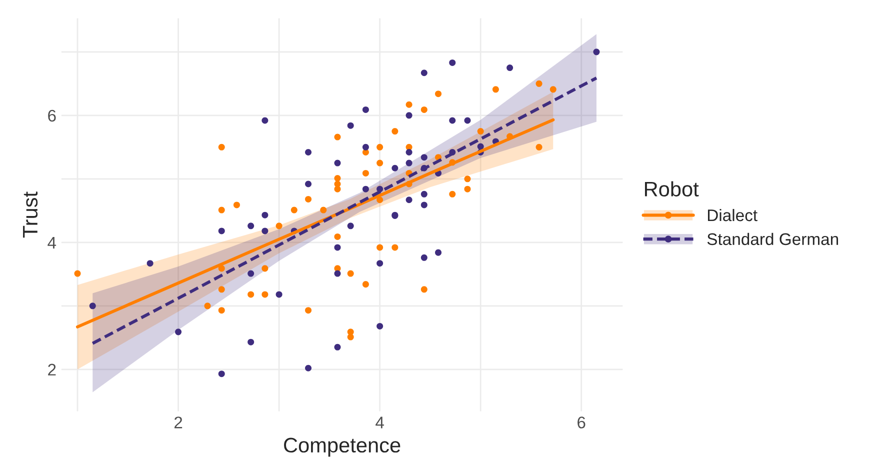 The height and width of the screenshot is (457, 877). I want to click on x-axis-title: Competence, so click(342, 447).